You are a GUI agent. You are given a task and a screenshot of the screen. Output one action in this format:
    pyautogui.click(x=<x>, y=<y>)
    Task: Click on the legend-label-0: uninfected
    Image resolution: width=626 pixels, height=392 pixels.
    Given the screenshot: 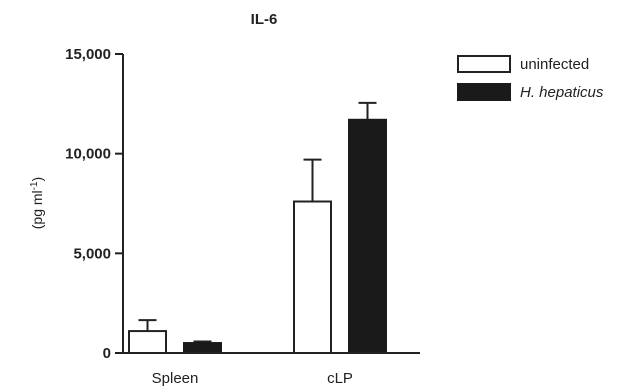 What is the action you would take?
    pyautogui.click(x=554, y=64)
    